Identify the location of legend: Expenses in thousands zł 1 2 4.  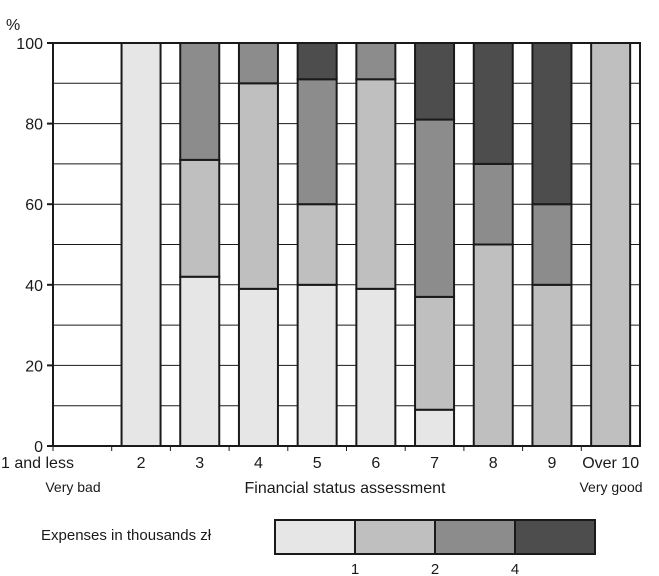
(318, 547).